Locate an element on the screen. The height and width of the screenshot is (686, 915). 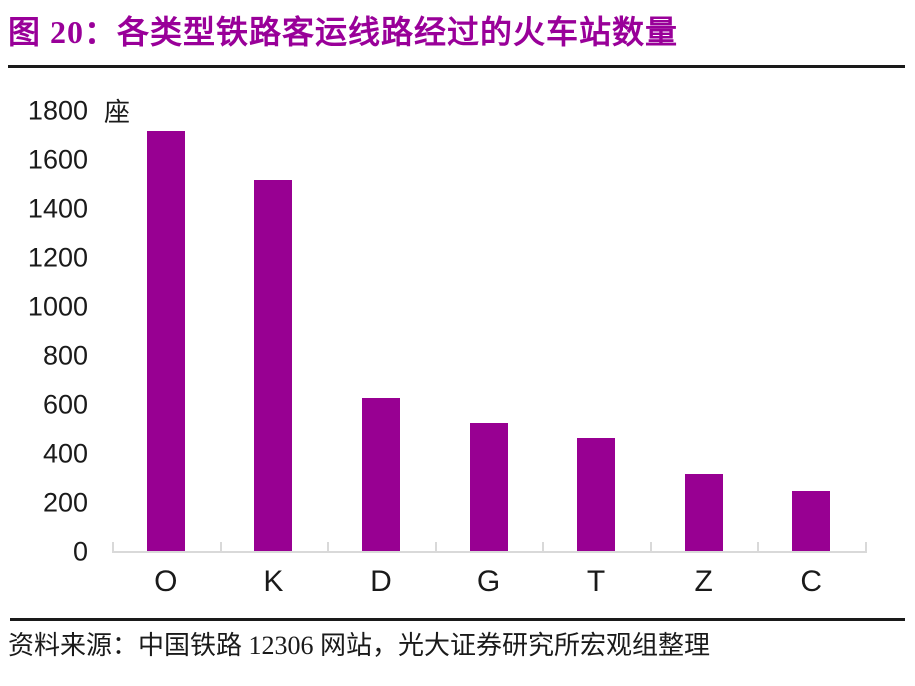
x-axis-label-Z: Z is located at coordinates (703, 581).